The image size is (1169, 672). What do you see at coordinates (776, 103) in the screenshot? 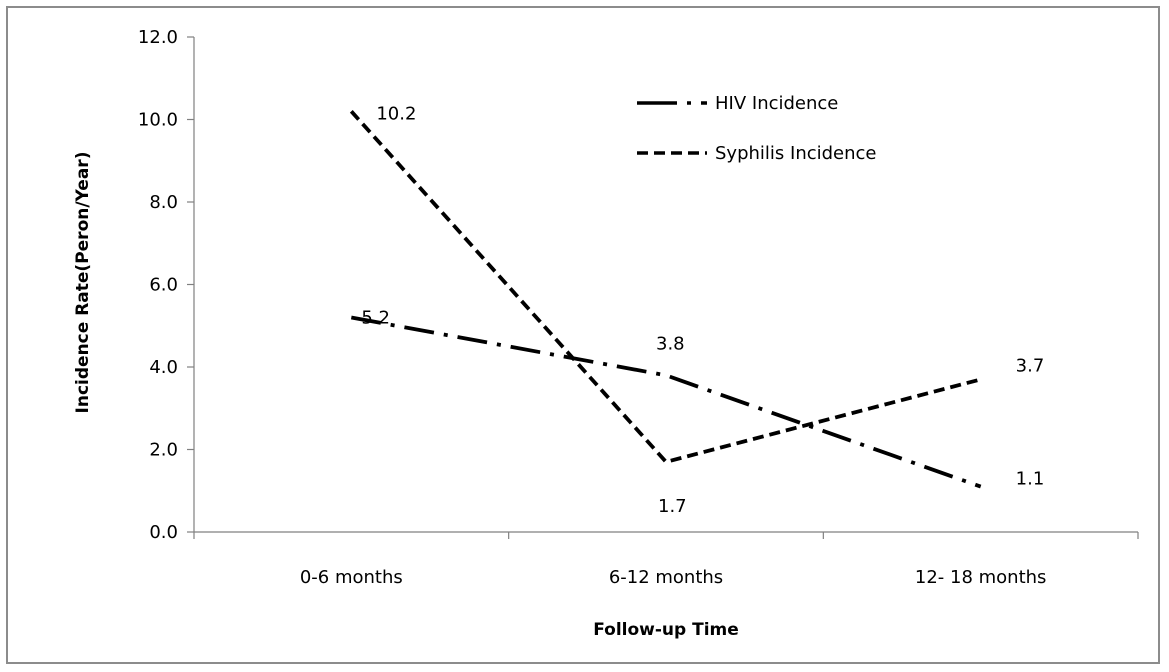
I see `legend-label-hiv: HIV Incidence` at bounding box center [776, 103].